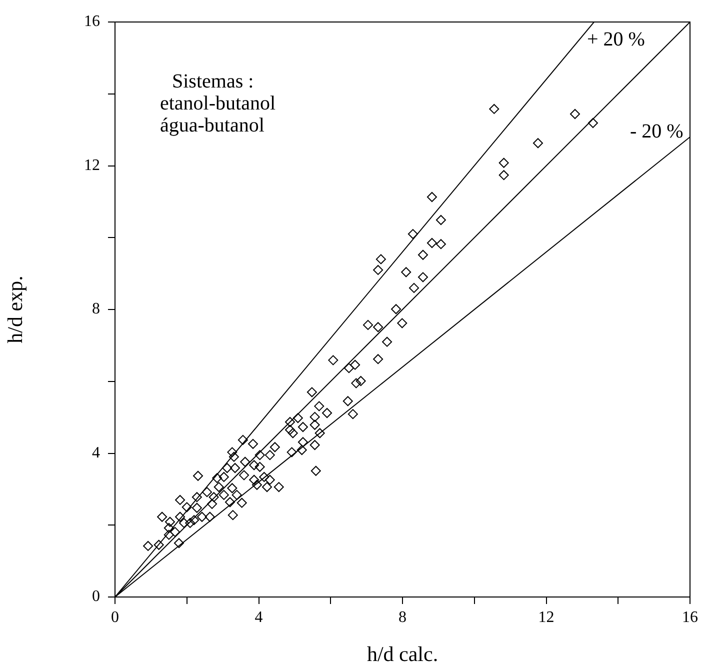 Image resolution: width=706 pixels, height=668 pixels. Describe the element at coordinates (96, 597) in the screenshot. I see `y-tick-label: 0` at that location.